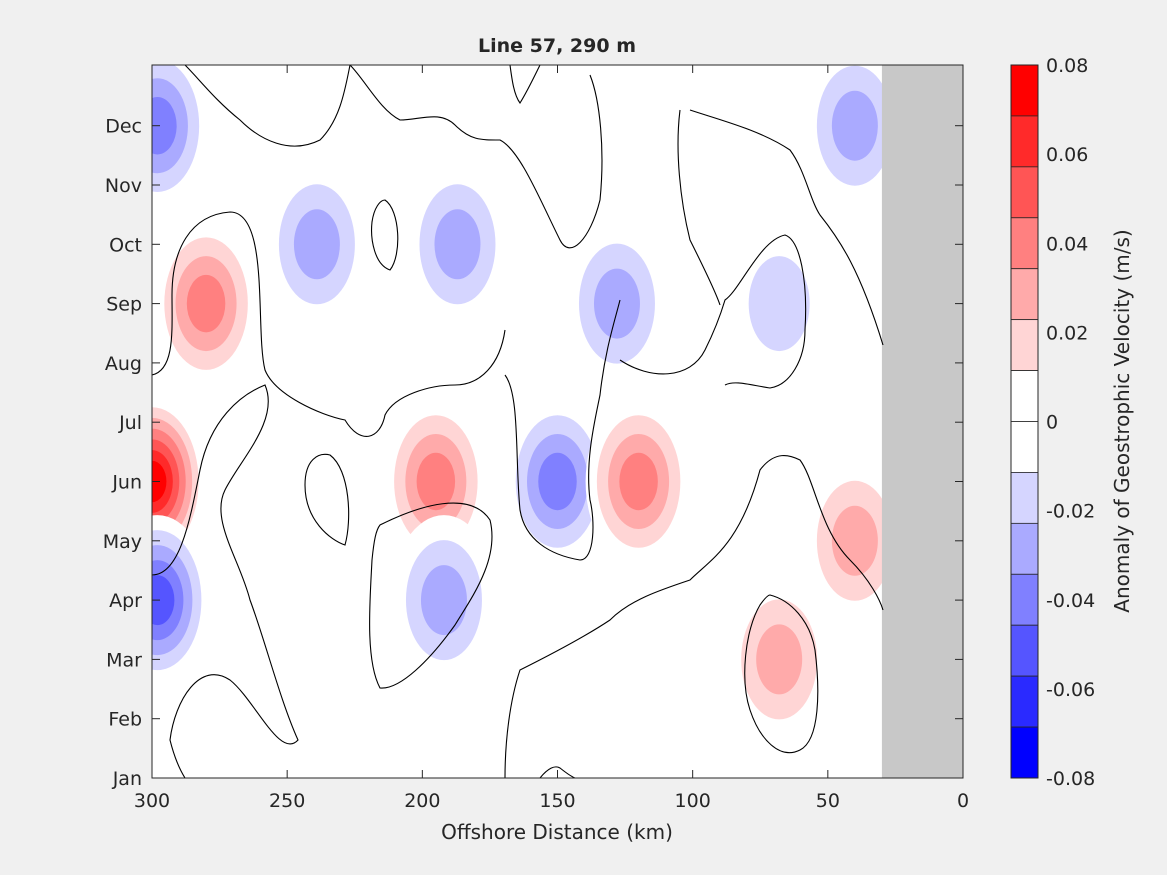 This screenshot has width=1167, height=875. I want to click on x-tick-label: 50, so click(828, 801).